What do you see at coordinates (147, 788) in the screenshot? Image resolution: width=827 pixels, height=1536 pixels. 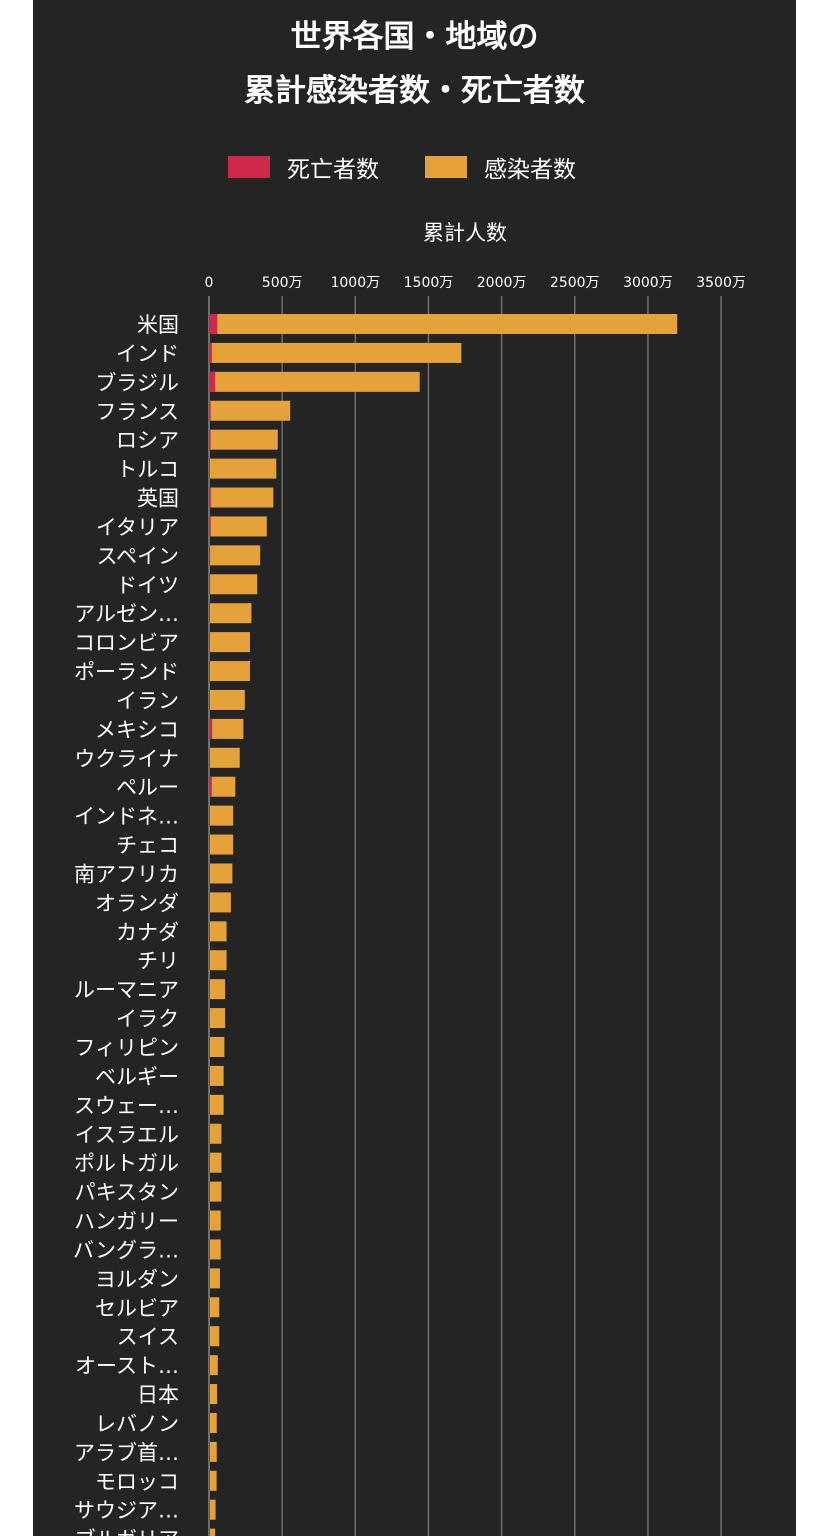 I see `category-label: ペルー` at bounding box center [147, 788].